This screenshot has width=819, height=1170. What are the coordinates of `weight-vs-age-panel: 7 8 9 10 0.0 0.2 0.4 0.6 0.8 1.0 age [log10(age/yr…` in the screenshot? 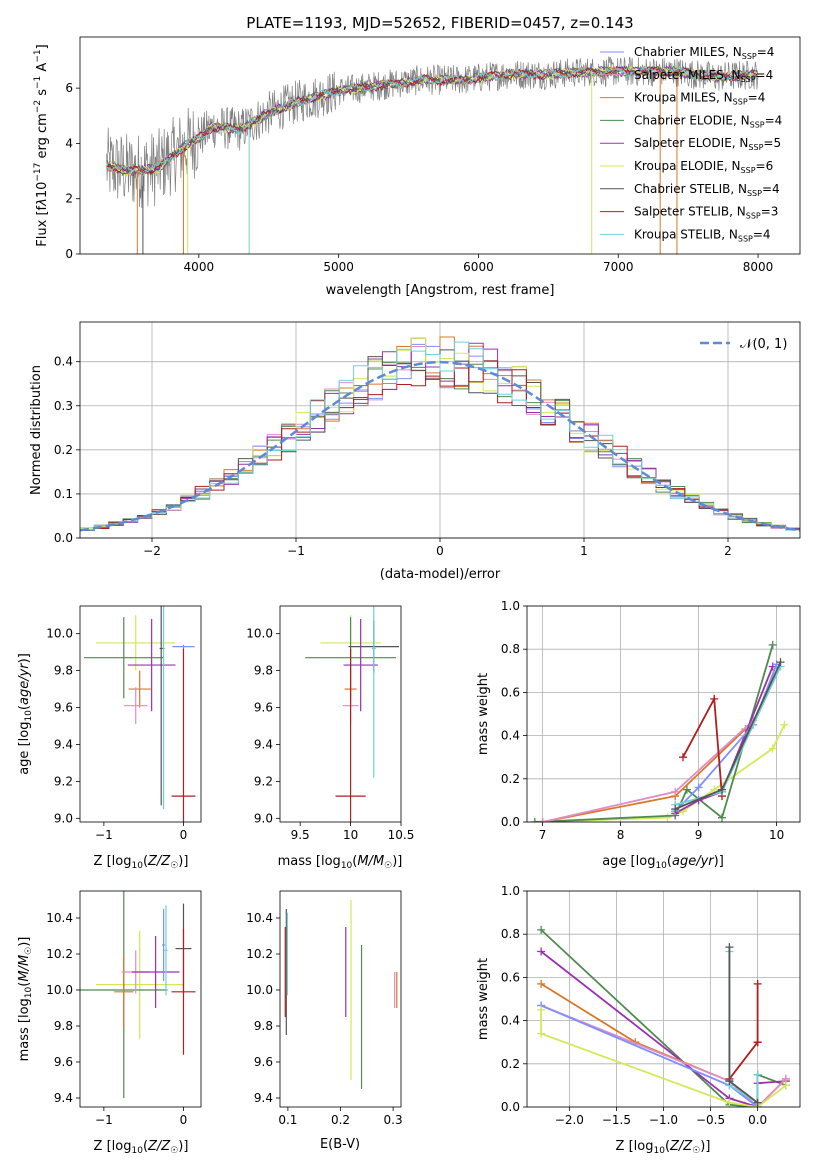 It's located at (638, 735).